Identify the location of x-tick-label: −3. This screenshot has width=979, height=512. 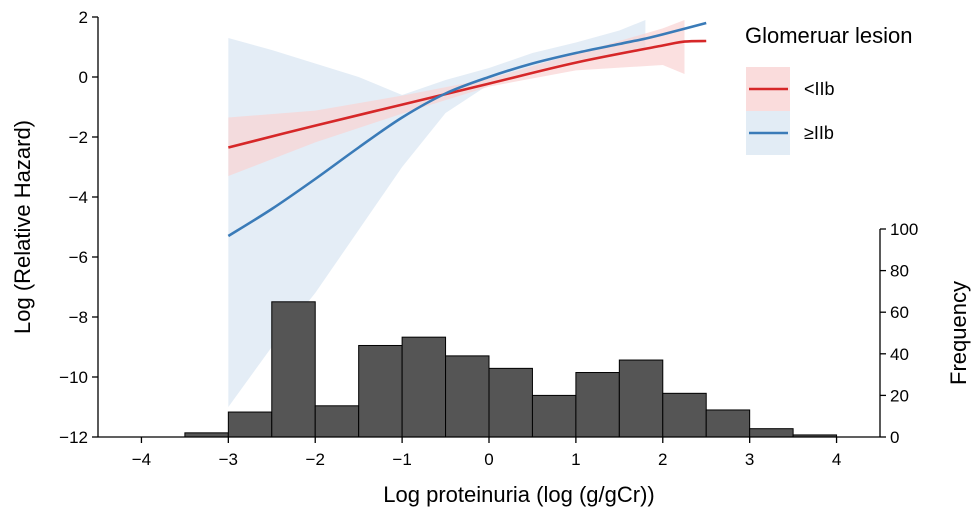
(228, 459).